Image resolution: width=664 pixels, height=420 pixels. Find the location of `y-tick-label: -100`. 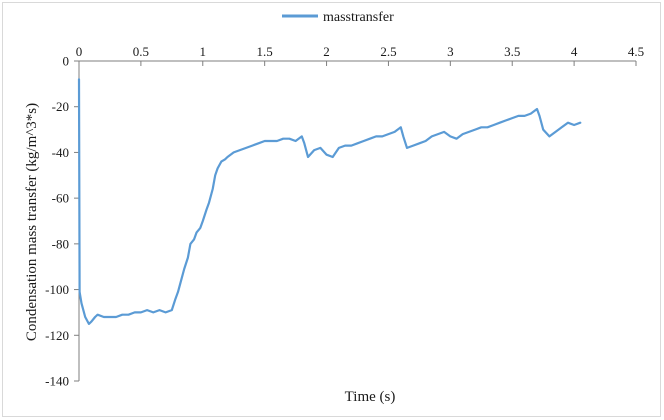

y-tick-label: -100 is located at coordinates (57, 289).